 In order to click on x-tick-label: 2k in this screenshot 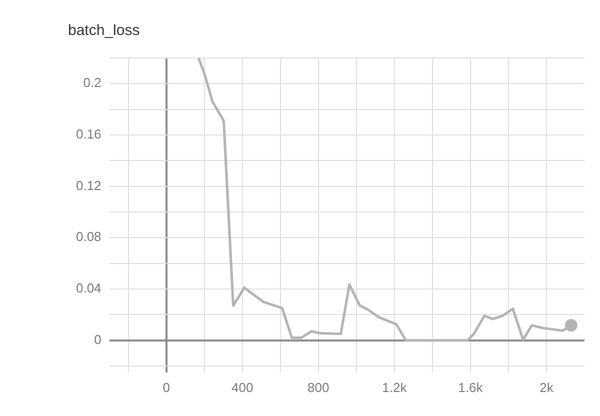, I will do `click(547, 387)`.